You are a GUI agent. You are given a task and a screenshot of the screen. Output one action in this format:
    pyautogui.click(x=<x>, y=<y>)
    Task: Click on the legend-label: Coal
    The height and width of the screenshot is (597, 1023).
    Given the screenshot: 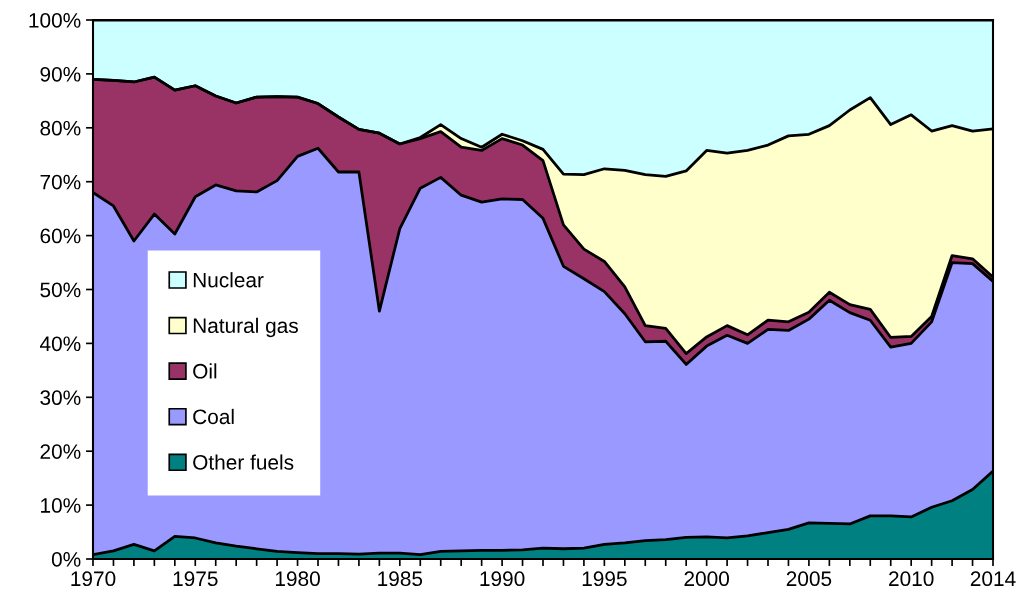 What is the action you would take?
    pyautogui.click(x=213, y=416)
    